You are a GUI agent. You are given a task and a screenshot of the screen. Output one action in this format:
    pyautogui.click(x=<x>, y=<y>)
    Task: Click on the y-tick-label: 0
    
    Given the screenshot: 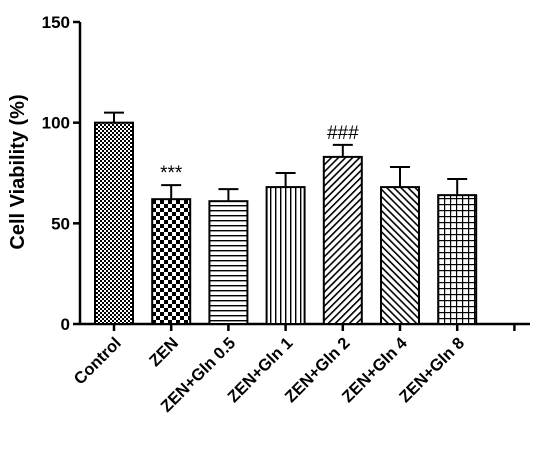 What is the action you would take?
    pyautogui.click(x=65, y=324)
    